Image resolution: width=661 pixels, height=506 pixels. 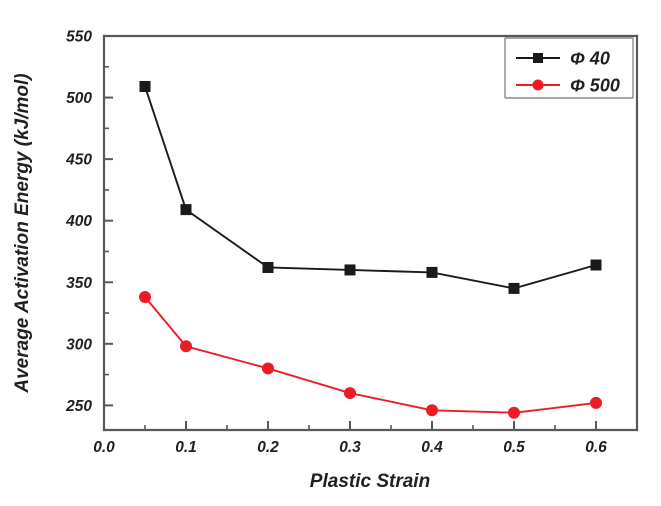 What do you see at coordinates (79, 283) in the screenshot?
I see `y-tick-label: 350` at bounding box center [79, 283].